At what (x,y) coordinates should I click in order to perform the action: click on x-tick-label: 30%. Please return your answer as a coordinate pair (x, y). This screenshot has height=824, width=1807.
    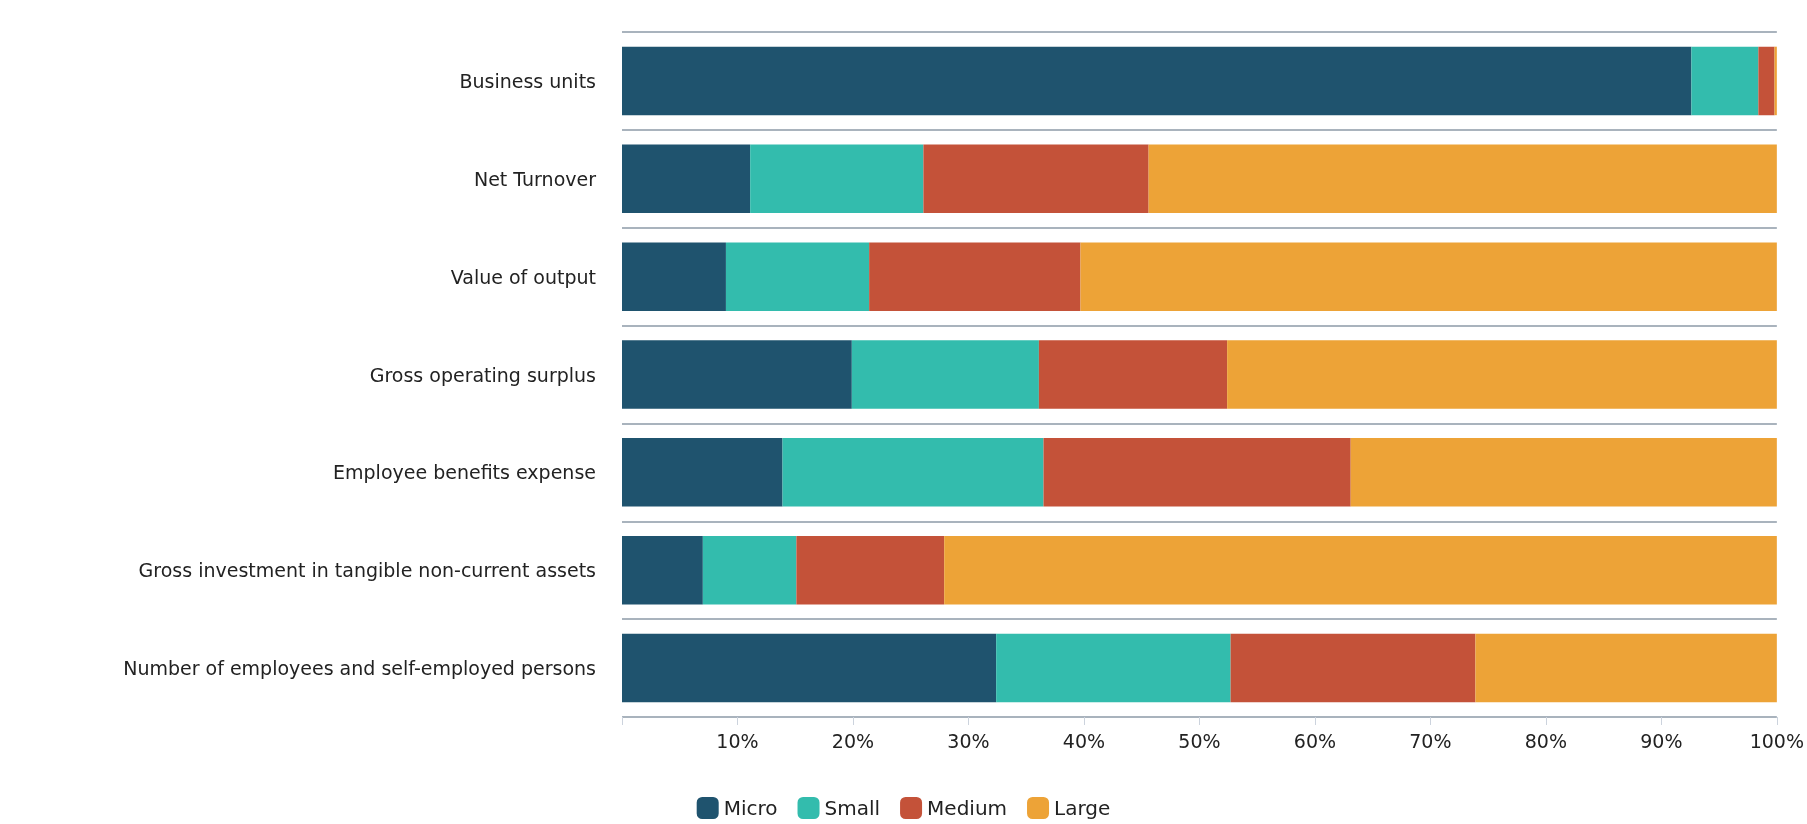
    Looking at the image, I should click on (968, 740).